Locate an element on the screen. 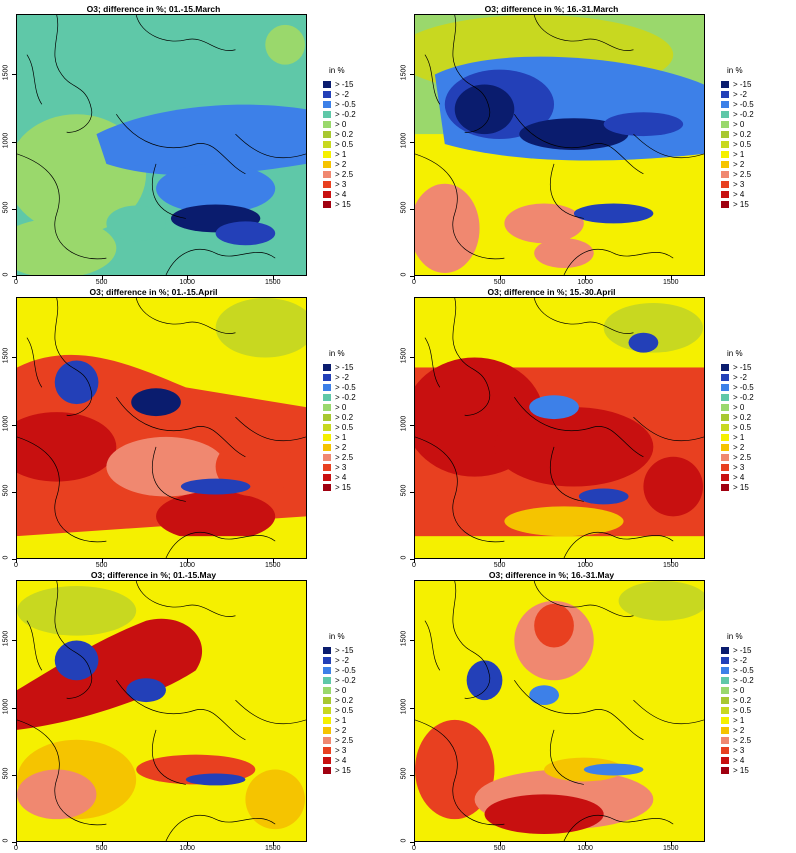 The image size is (796, 853). legend-label: > -15 is located at coordinates (344, 84).